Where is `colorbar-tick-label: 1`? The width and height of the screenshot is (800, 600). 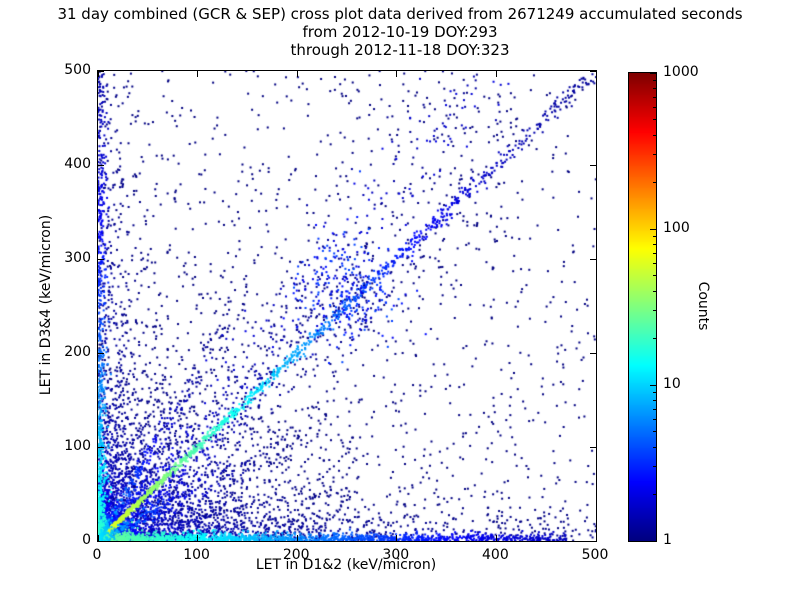
colorbar-tick-label: 1 is located at coordinates (667, 540).